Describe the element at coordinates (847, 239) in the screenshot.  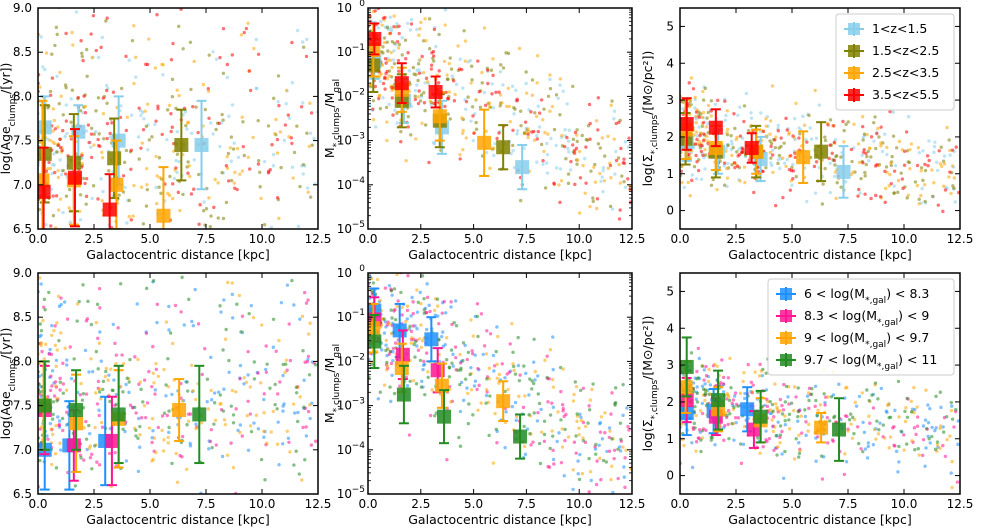
I see `x-tick-label: 7.5` at that location.